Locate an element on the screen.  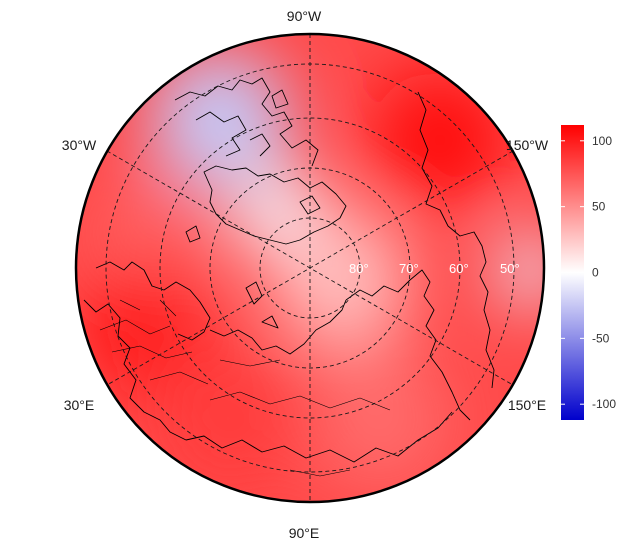
coastline-baffin is located at coordinates (253, 219).